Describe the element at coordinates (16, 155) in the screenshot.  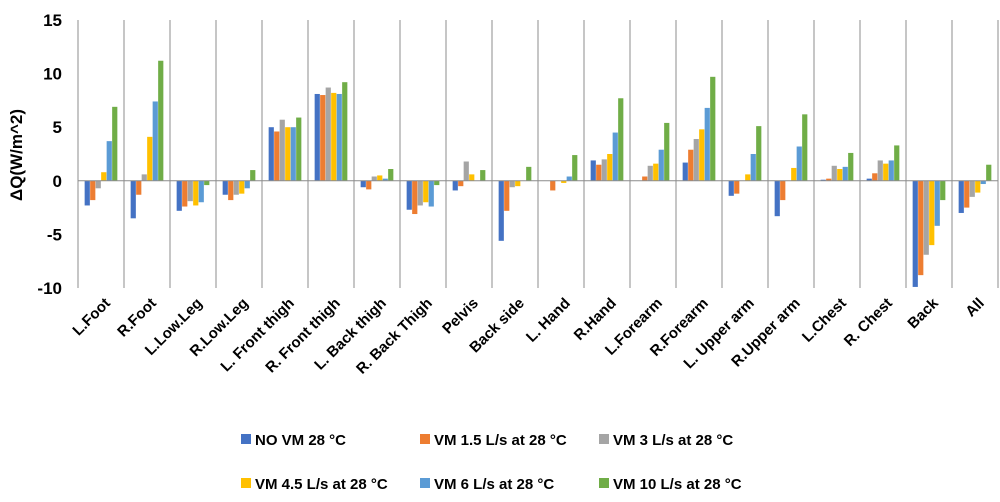
I see `y-axis-label: ΔQ(W/m^2)` at that location.